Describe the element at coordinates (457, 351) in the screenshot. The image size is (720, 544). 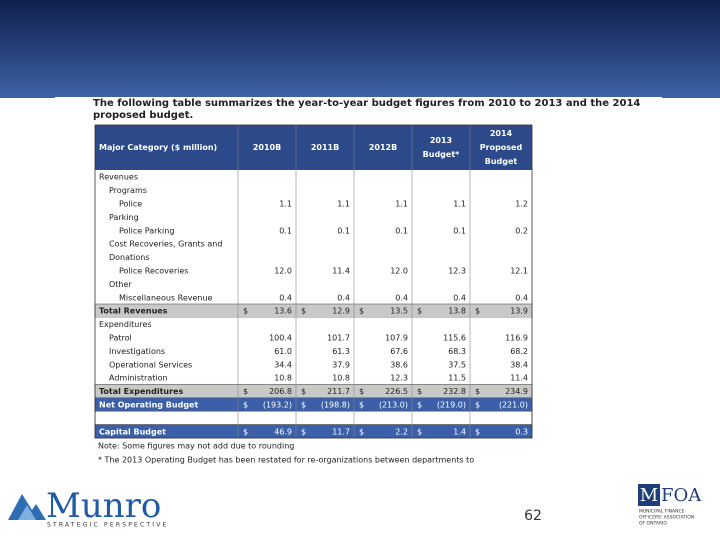
I see `value-cell: 68.3` at that location.